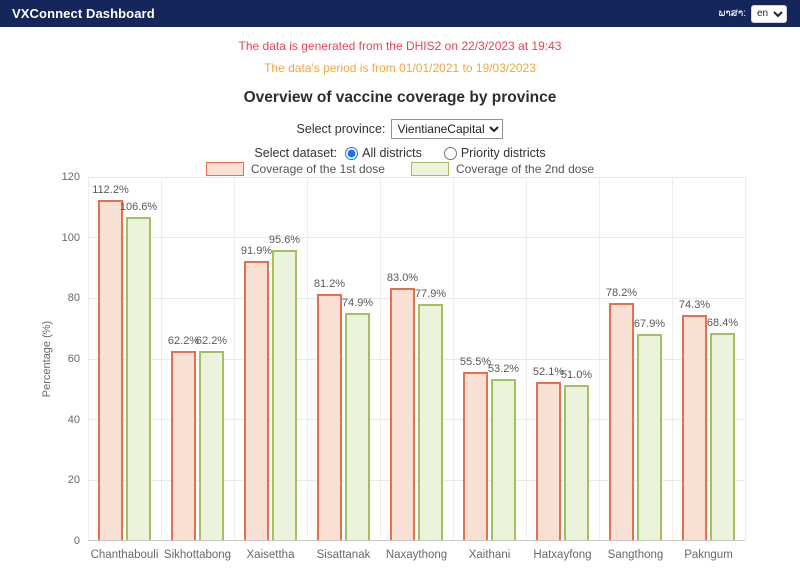  I want to click on bar-dose2-naxaythong, so click(430, 422).